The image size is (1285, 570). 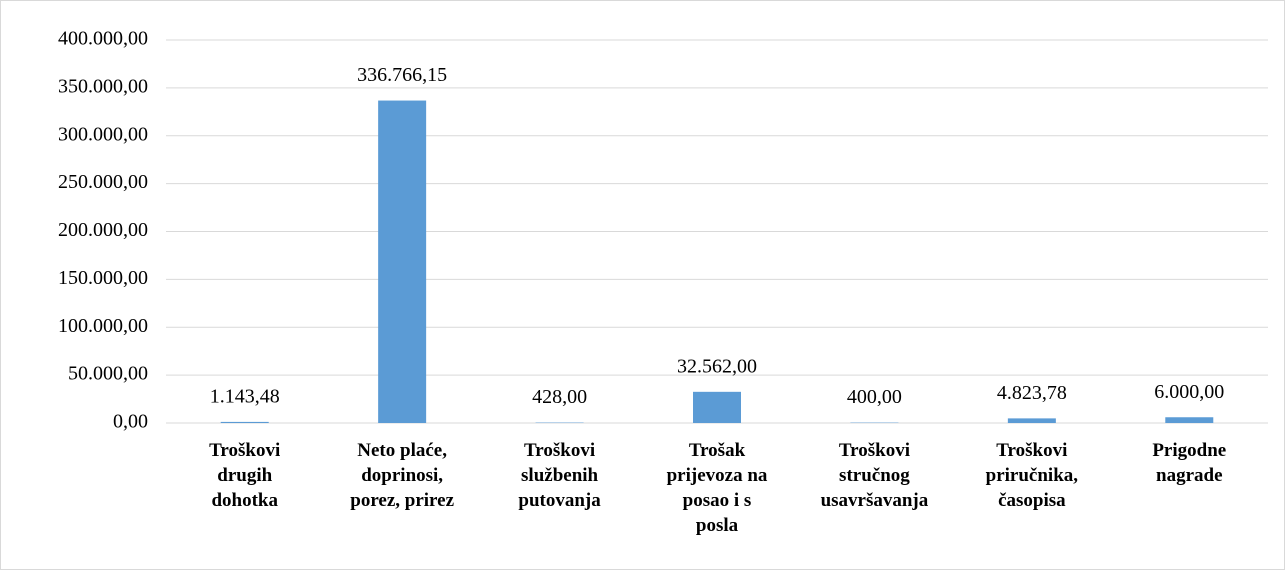 What do you see at coordinates (103, 278) in the screenshot?
I see `y-tick-label: 150.000,00` at bounding box center [103, 278].